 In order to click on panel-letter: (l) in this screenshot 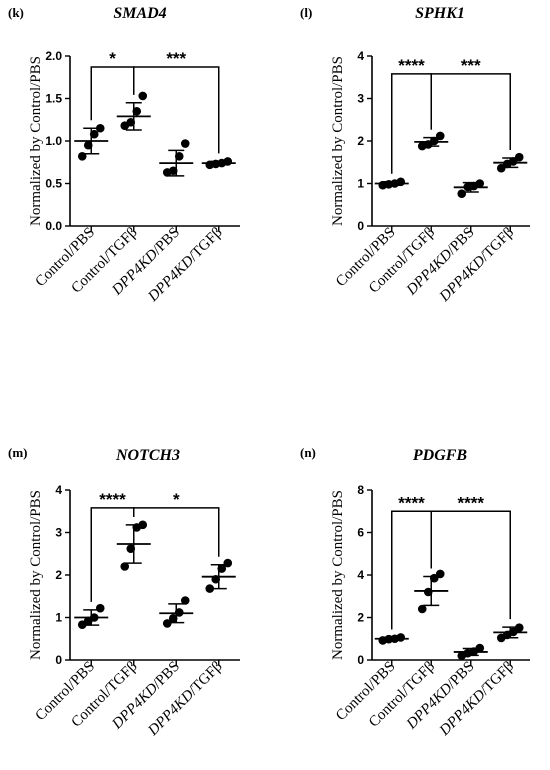, I will do `click(306, 12)`.